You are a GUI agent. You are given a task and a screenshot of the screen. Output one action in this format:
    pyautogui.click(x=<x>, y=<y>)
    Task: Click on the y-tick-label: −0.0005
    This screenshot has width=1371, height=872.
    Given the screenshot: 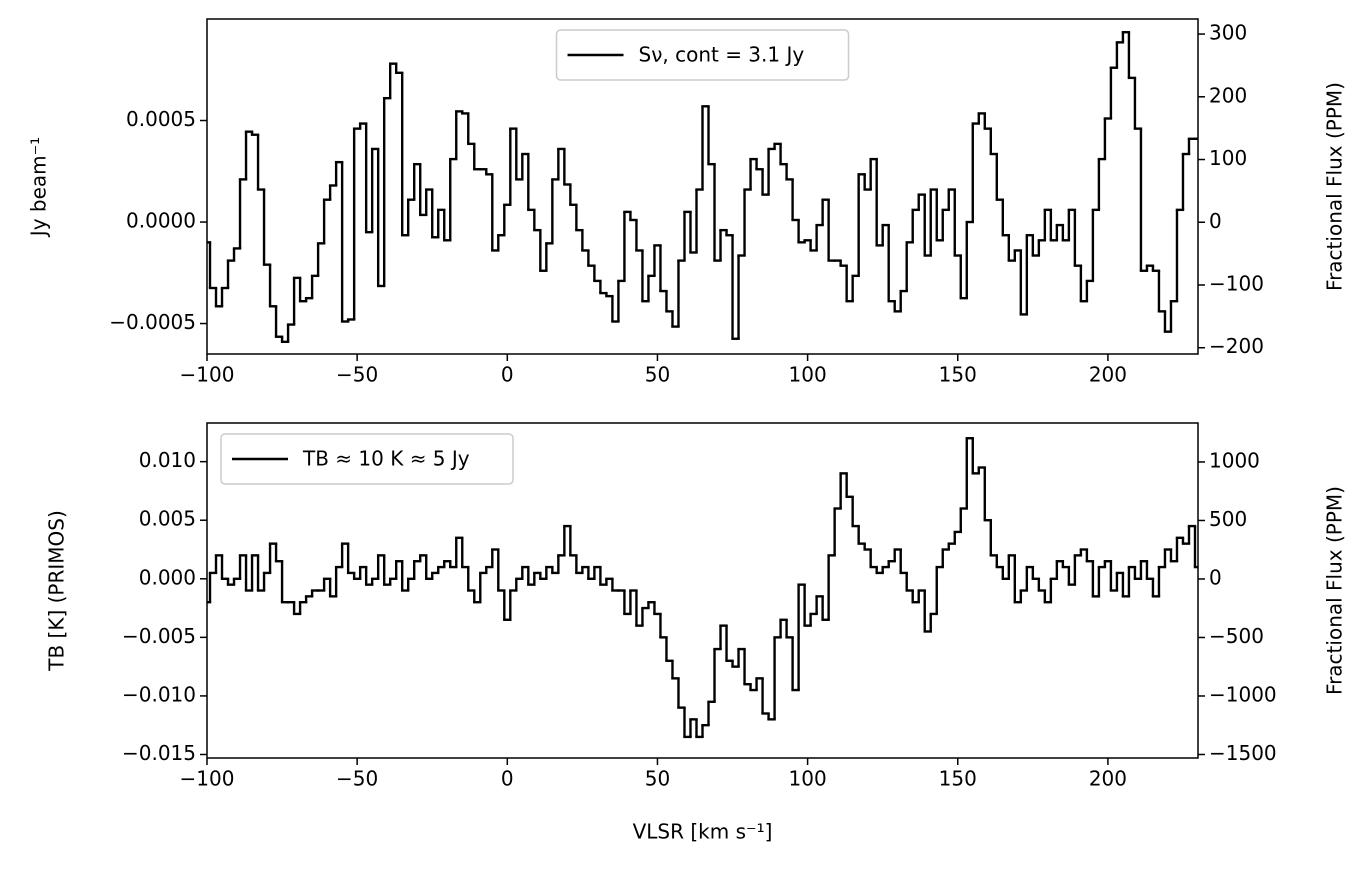 What is the action you would take?
    pyautogui.click(x=152, y=322)
    